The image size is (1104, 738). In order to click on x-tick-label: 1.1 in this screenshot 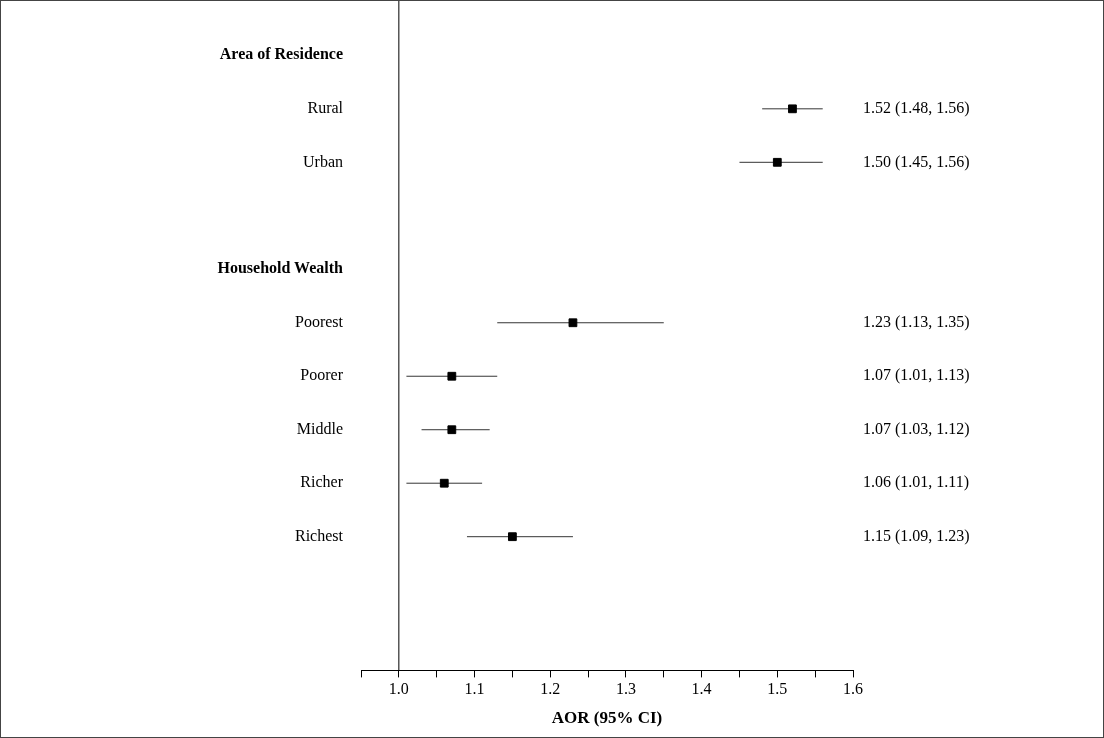, I will do `click(474, 689)`.